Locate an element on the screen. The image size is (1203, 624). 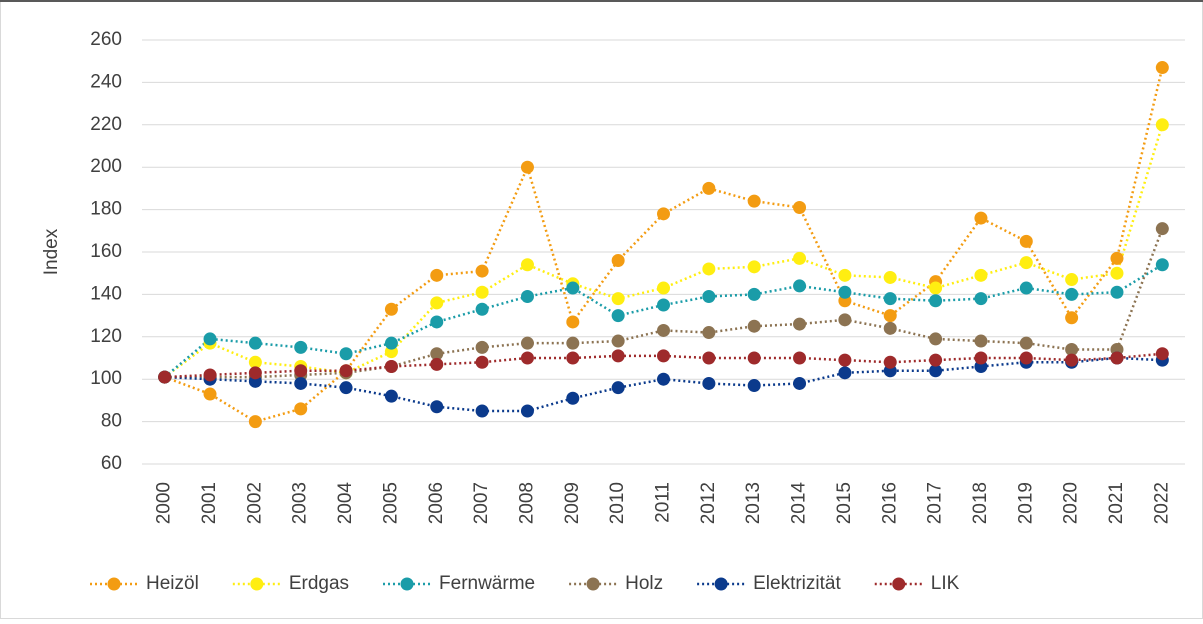
x-tick-label: 2002 is located at coordinates (254, 503).